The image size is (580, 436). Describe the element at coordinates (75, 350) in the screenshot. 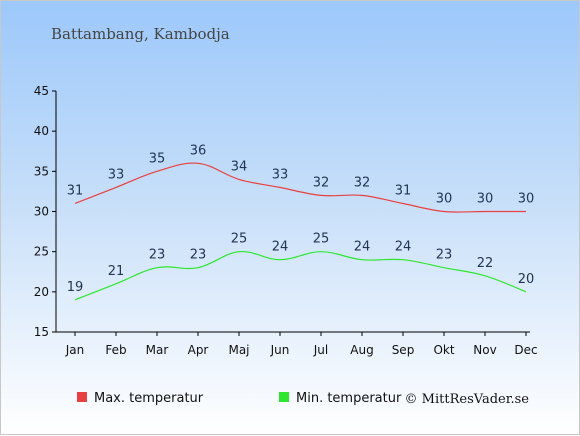

I see `x-tick-label: Jan` at that location.